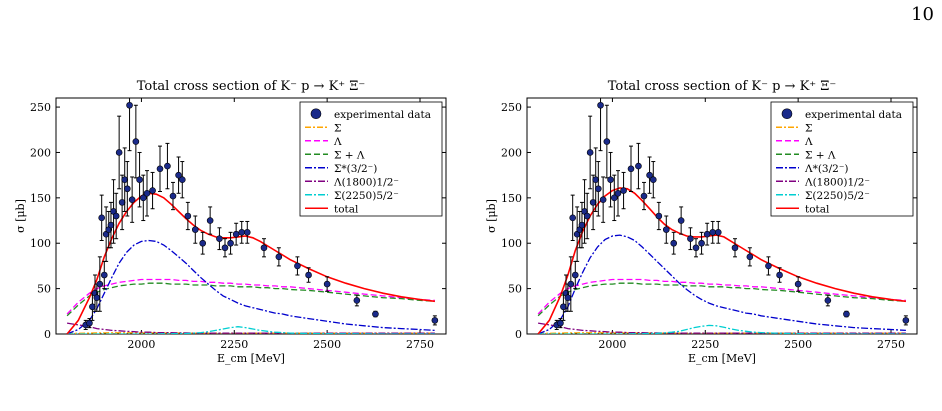 This screenshot has height=411, width=942. What do you see at coordinates (808, 128) in the screenshot?
I see `legend-label: Σ` at bounding box center [808, 128].